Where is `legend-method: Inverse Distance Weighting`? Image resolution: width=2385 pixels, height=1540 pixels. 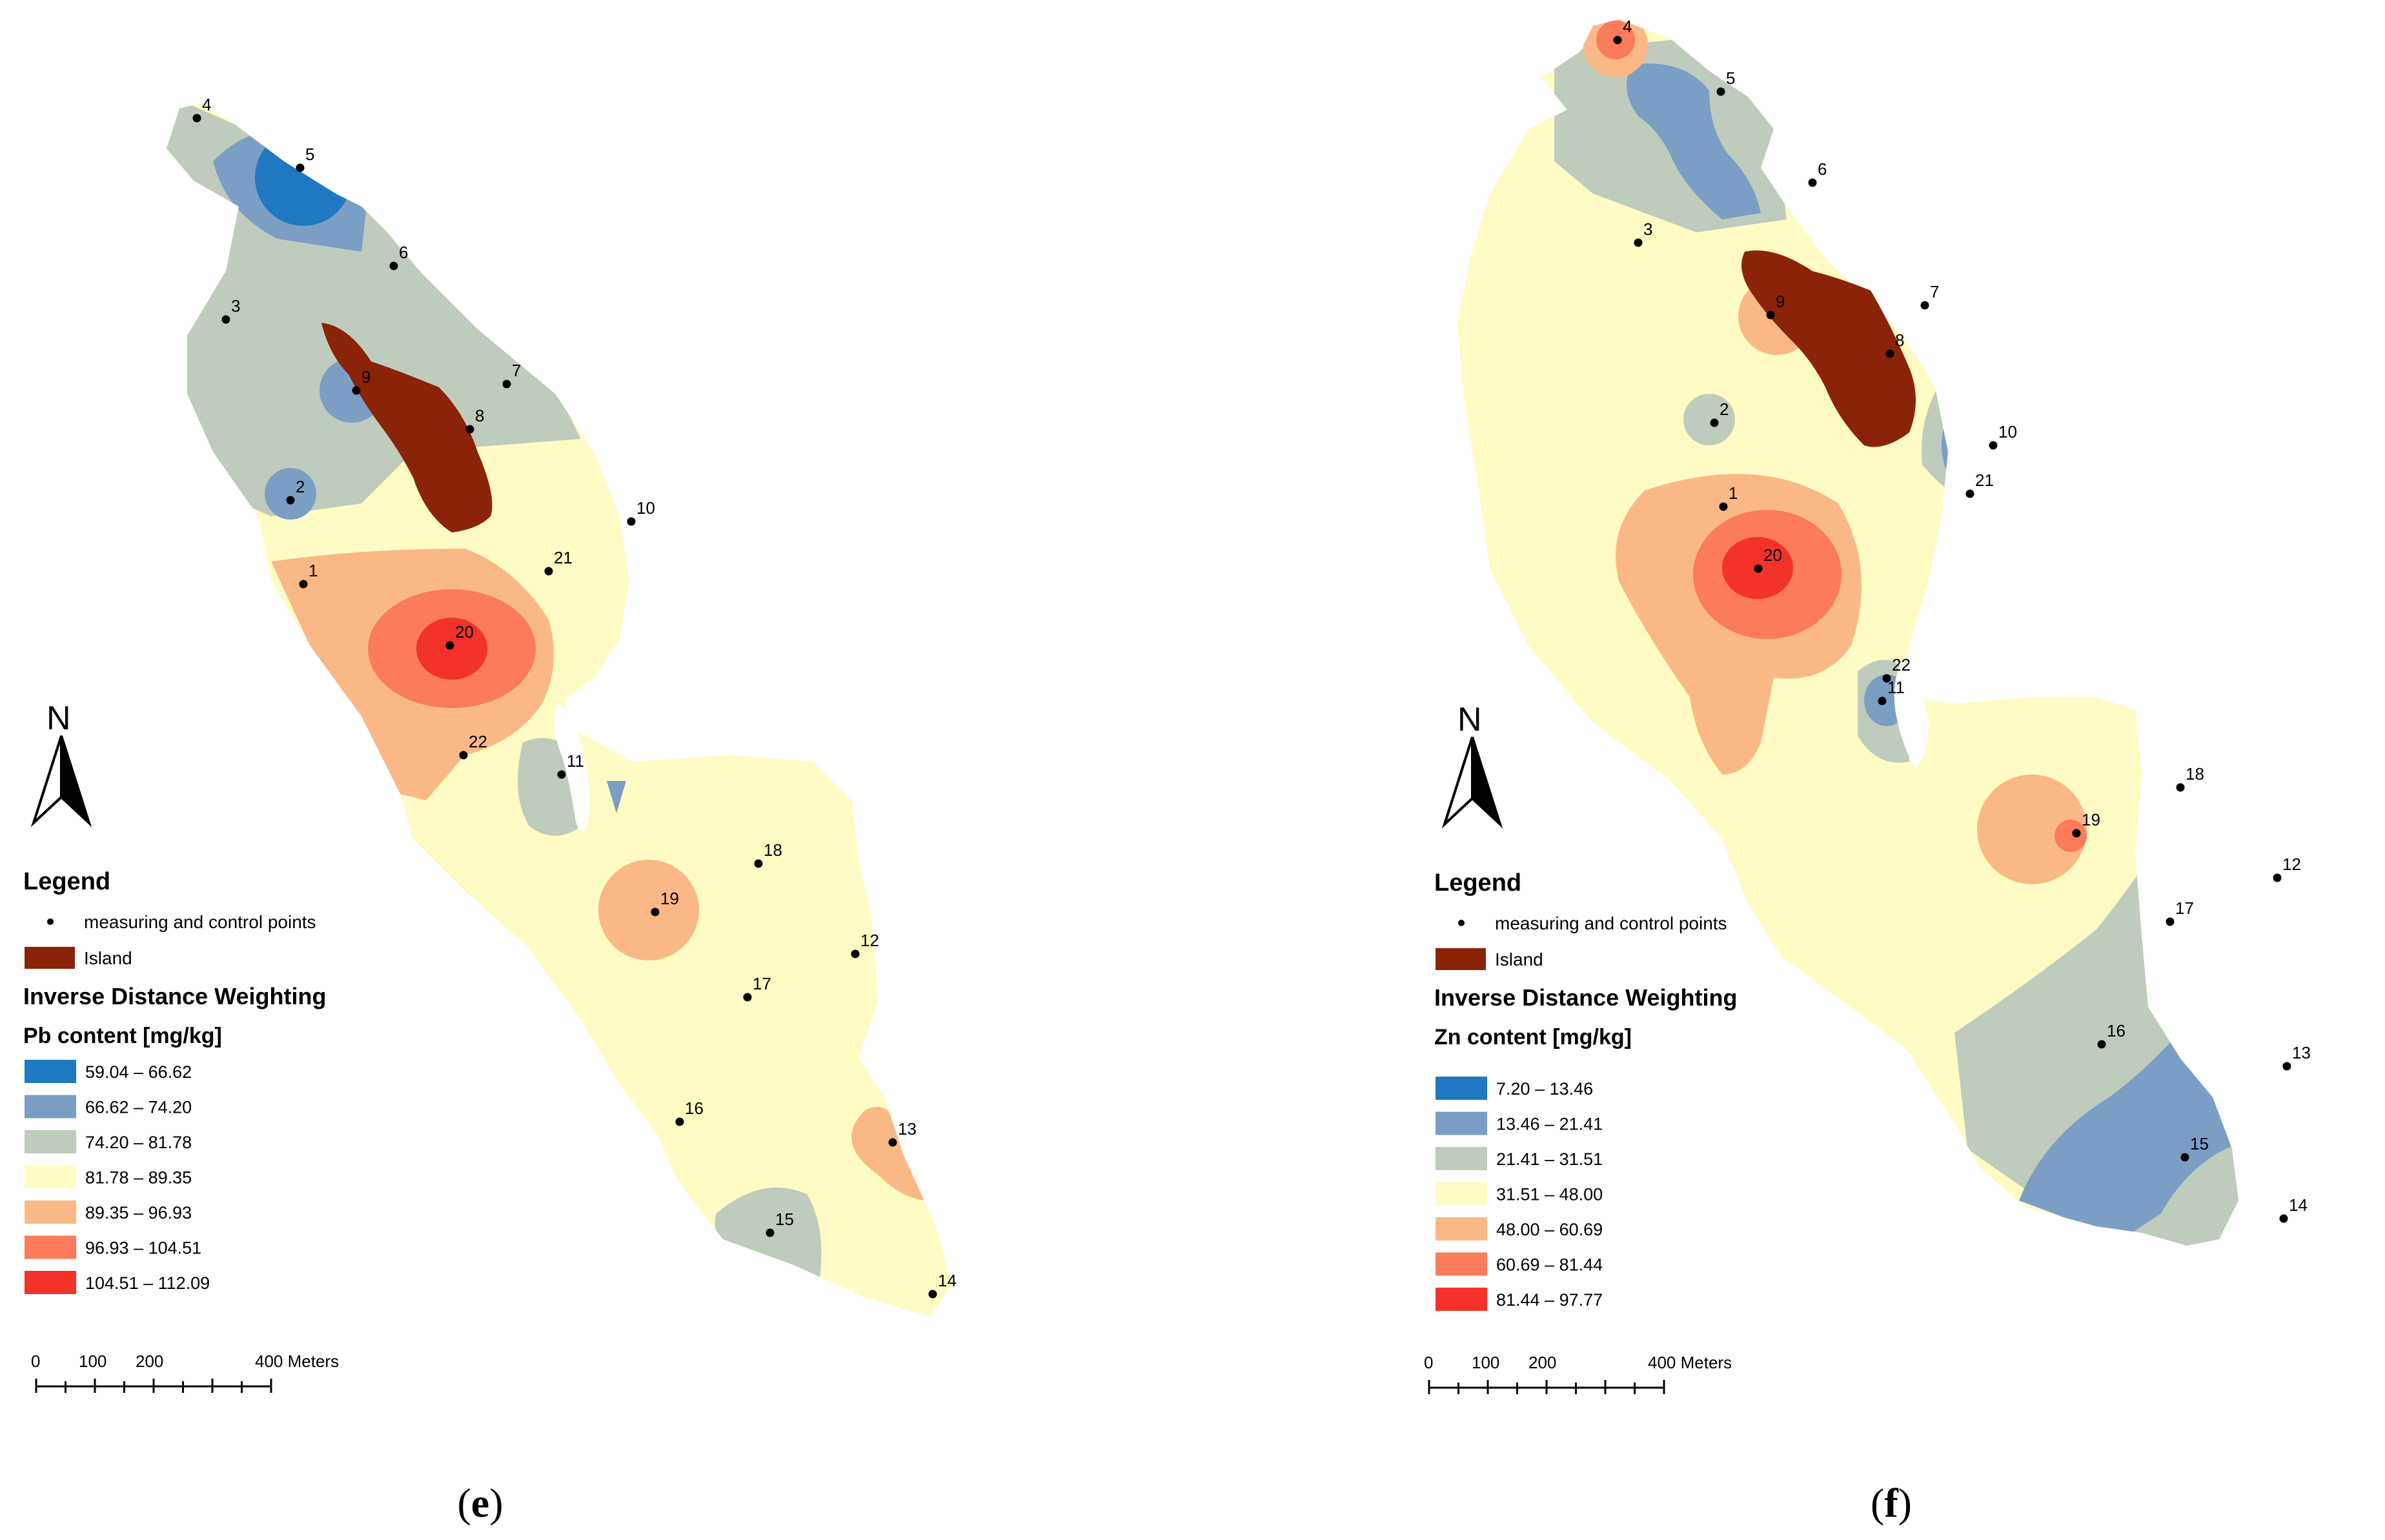
legend-method: Inverse Distance Weighting is located at coordinates (174, 996).